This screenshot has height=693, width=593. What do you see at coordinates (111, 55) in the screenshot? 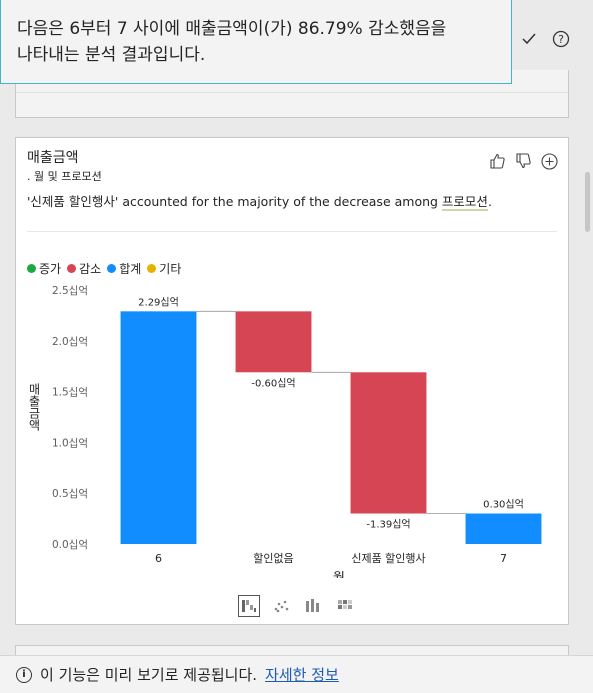
I see `tooltip-line-2: 나타내는 분석 결과입니다.` at bounding box center [111, 55].